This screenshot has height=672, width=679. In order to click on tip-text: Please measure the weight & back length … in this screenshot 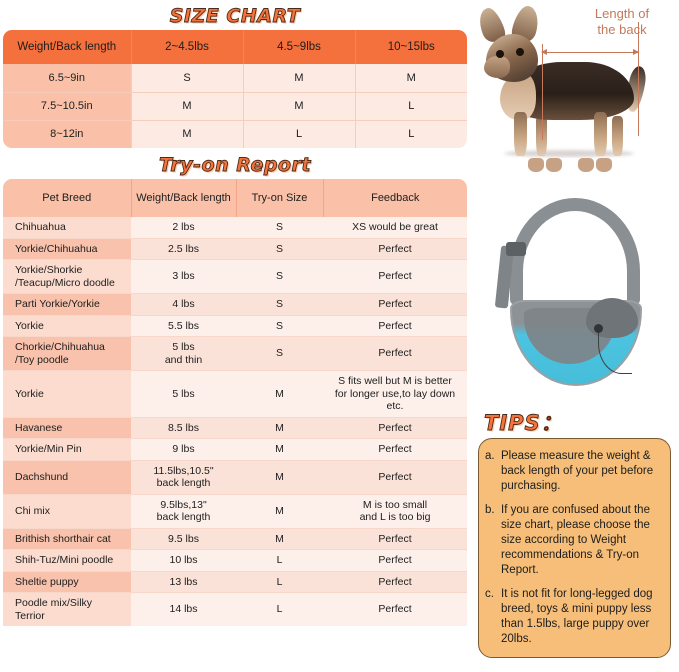, I will do `click(577, 471)`.